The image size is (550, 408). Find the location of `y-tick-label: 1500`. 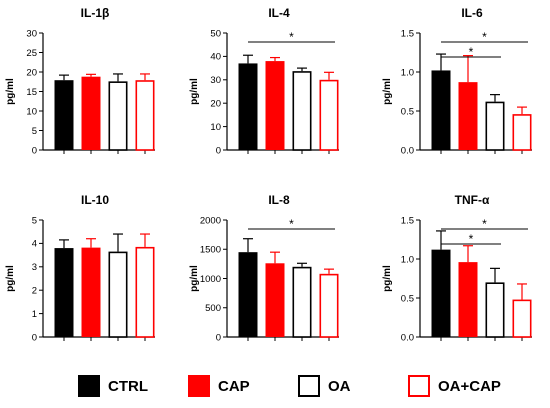

y-tick-label: 1500 is located at coordinates (210, 250).